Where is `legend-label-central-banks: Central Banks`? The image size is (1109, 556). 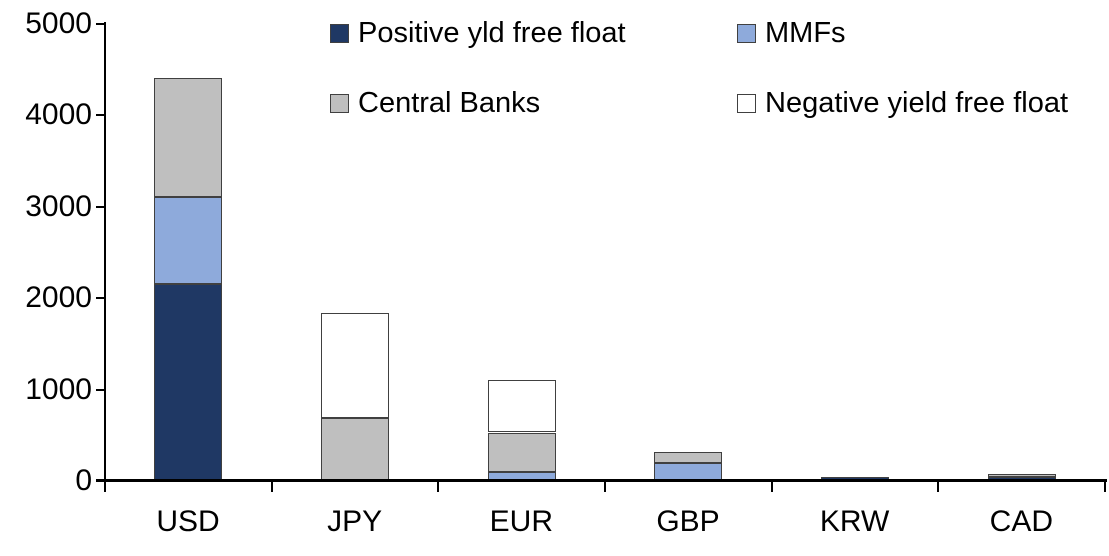
legend-label-central-banks: Central Banks is located at coordinates (449, 103).